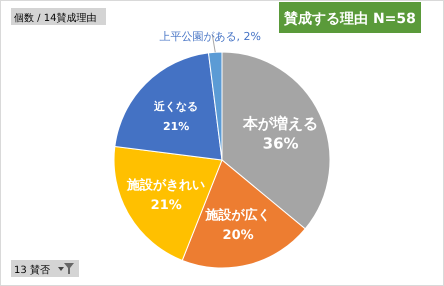 The width and height of the screenshot is (444, 286). I want to click on slice-label: 本が増える, so click(280, 123).